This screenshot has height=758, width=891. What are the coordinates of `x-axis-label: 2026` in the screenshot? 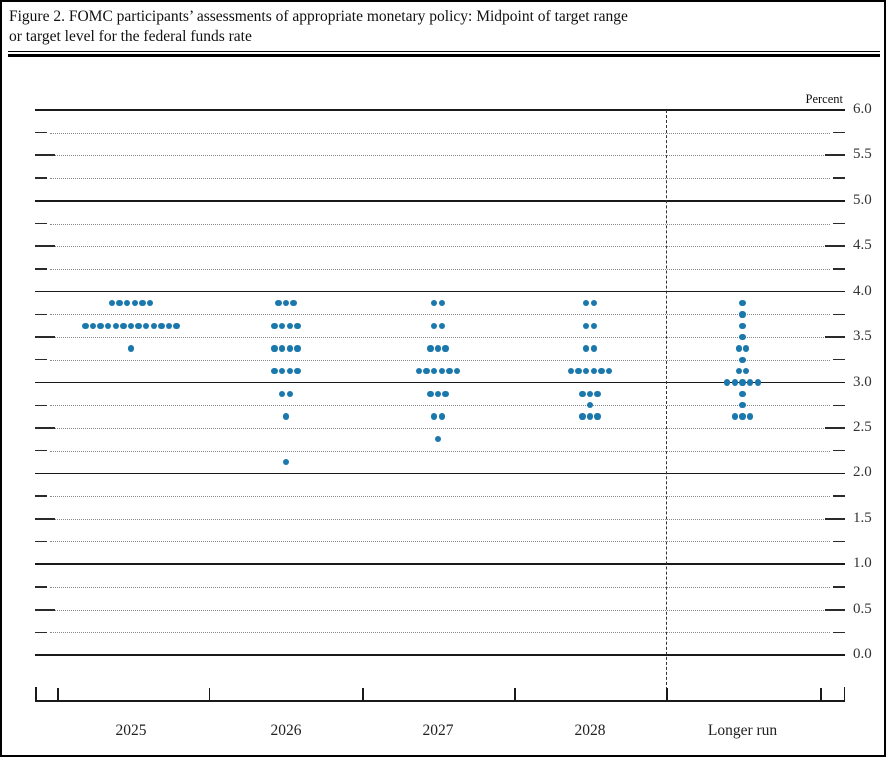 It's located at (286, 730).